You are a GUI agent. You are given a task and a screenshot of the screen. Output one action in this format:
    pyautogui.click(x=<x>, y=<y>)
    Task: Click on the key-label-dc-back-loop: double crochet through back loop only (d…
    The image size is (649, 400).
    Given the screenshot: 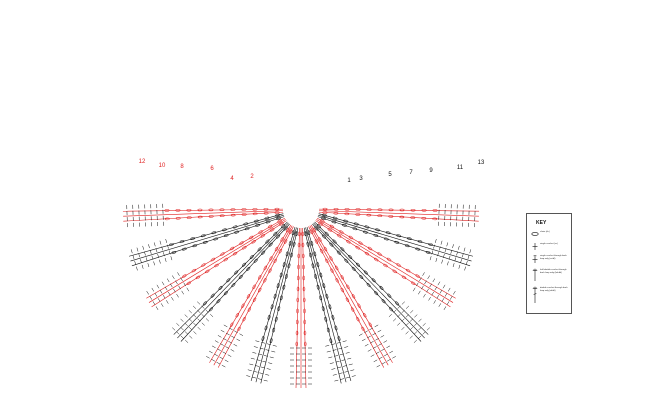 What is the action you would take?
    pyautogui.click(x=554, y=289)
    